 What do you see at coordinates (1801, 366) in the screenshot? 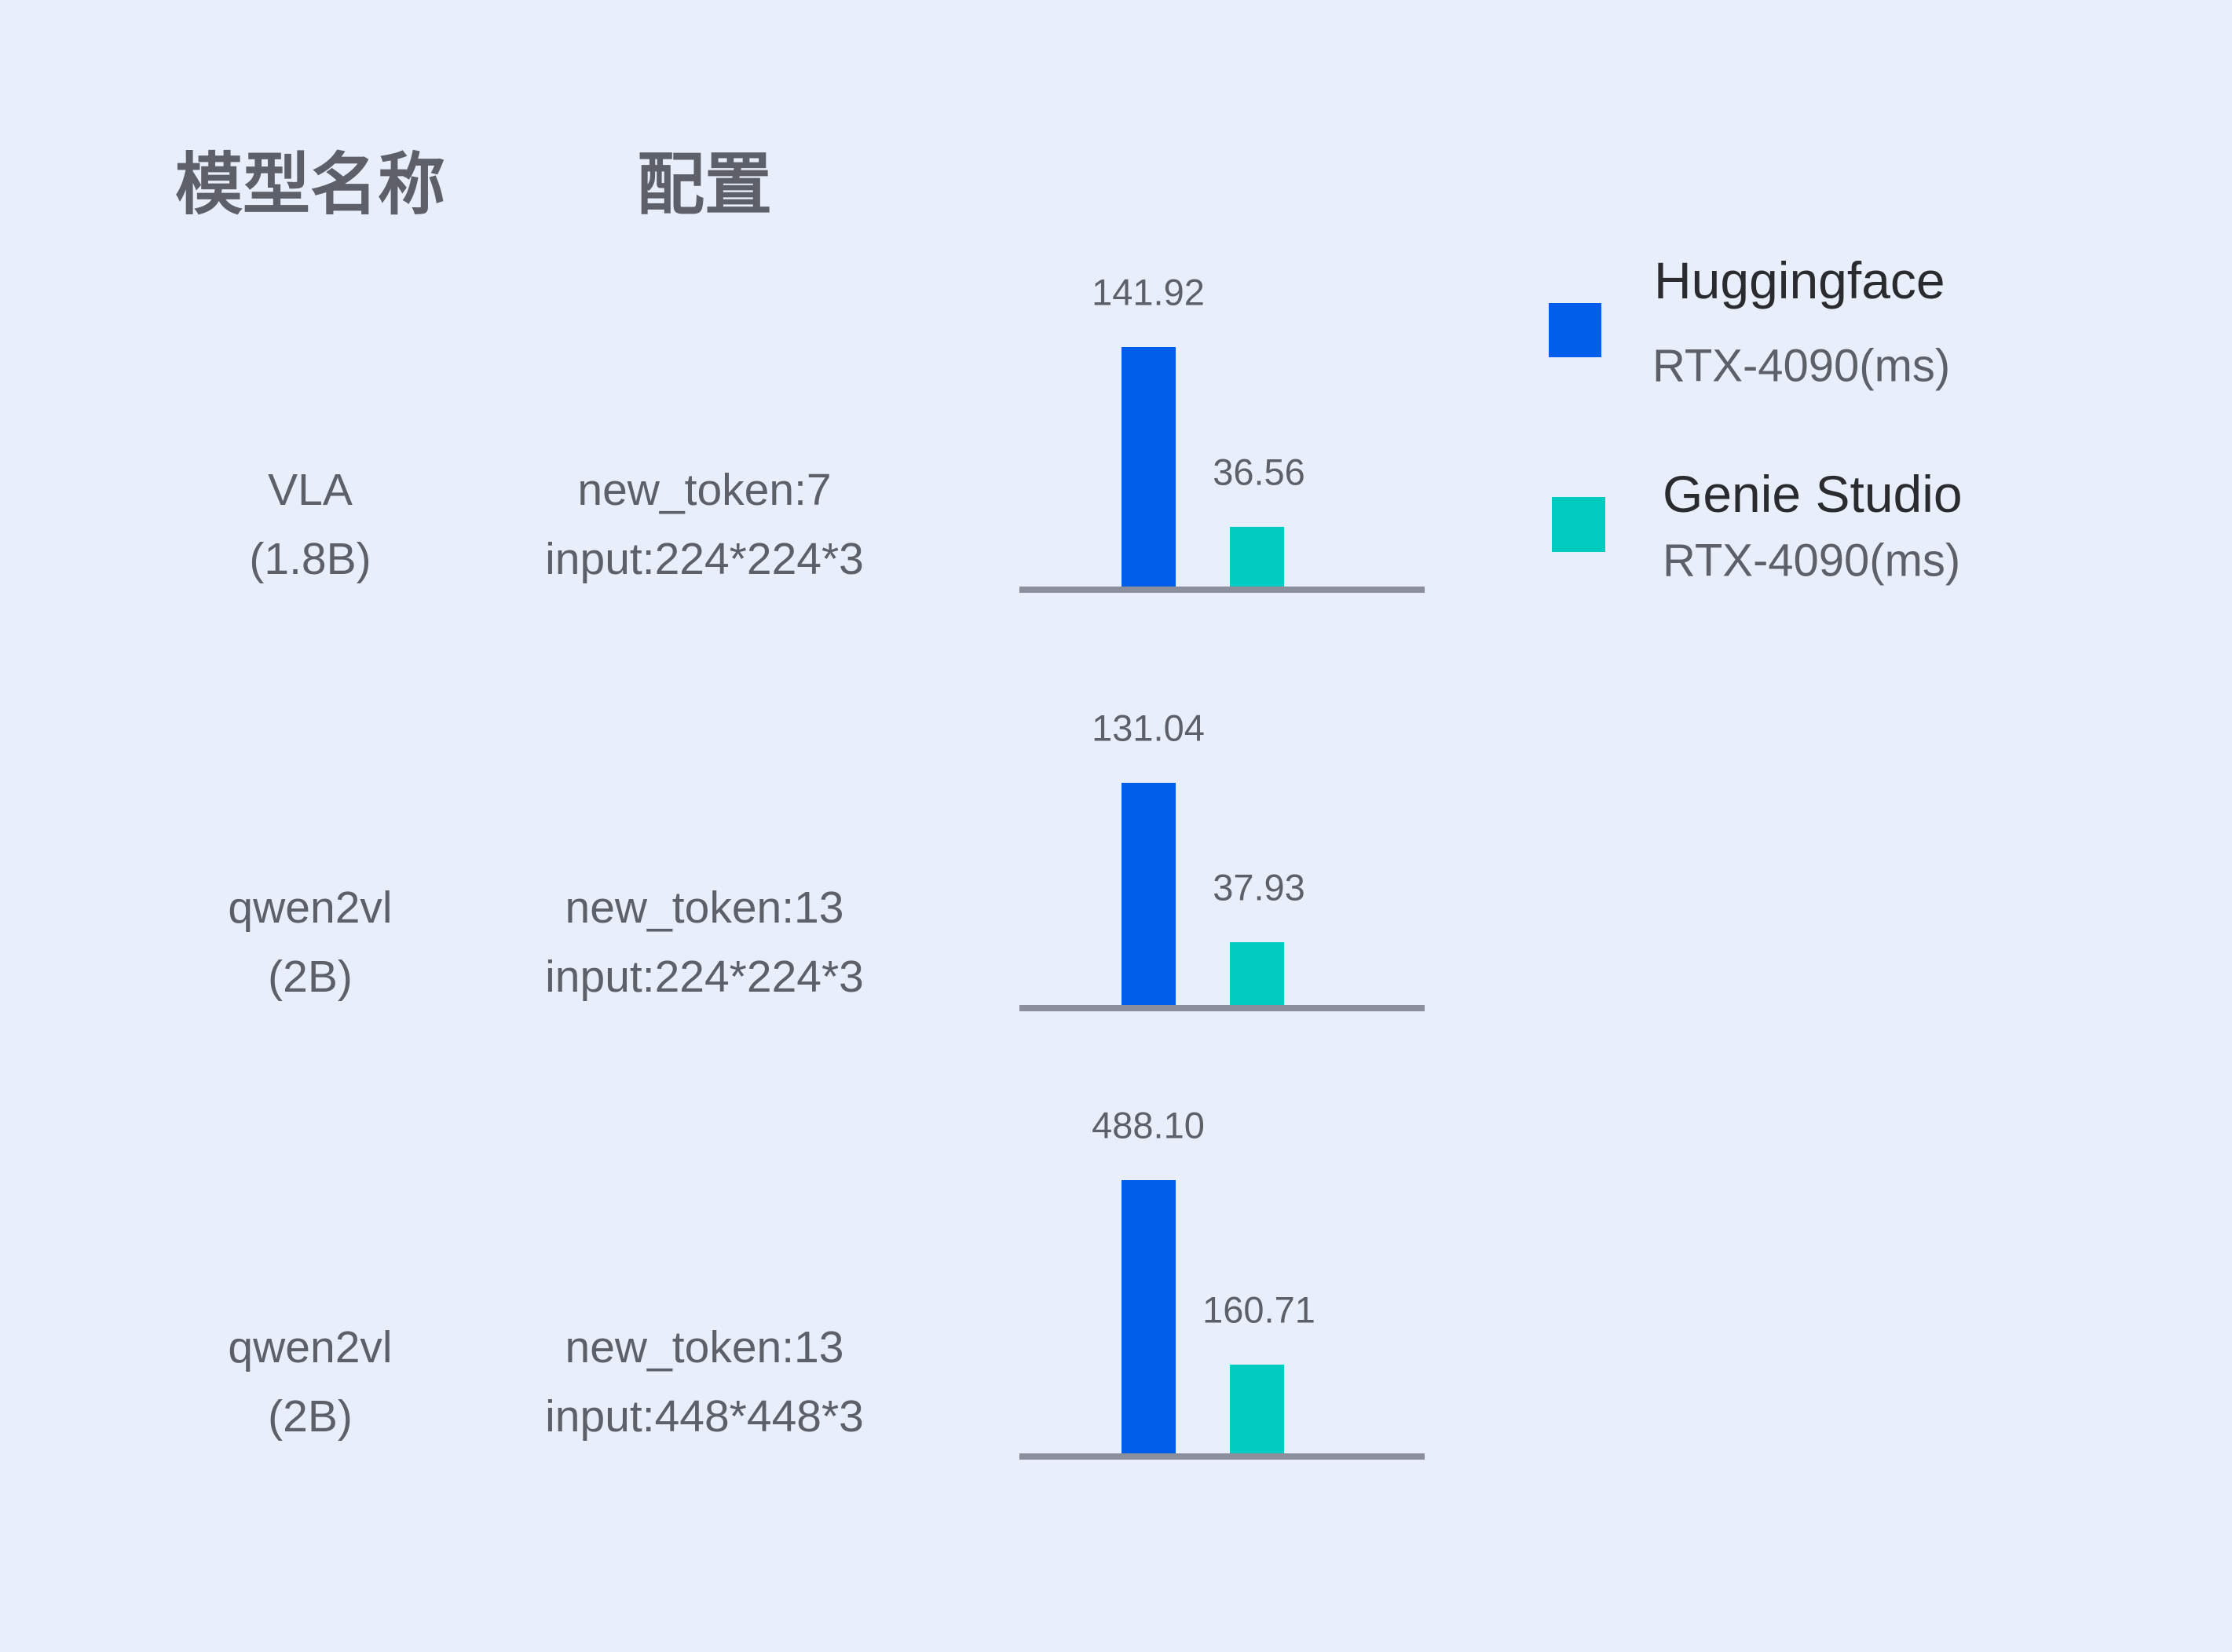
I see `legend-sub-huggingface: RTX-4090(ms)` at bounding box center [1801, 366].